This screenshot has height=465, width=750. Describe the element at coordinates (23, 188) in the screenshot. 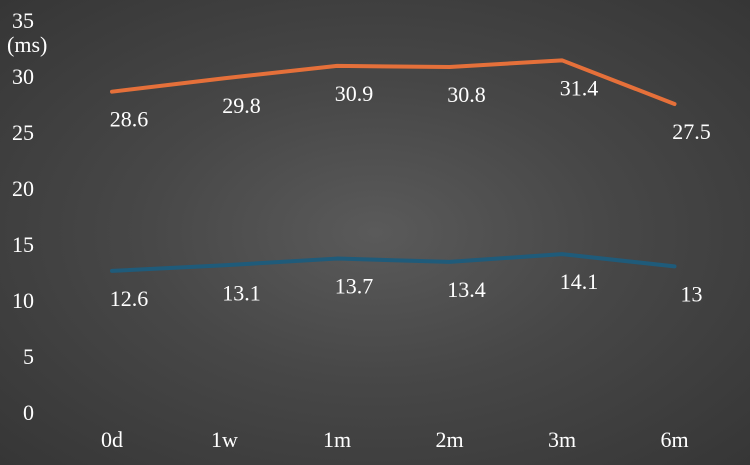

I see `y-tick-label: 20` at that location.